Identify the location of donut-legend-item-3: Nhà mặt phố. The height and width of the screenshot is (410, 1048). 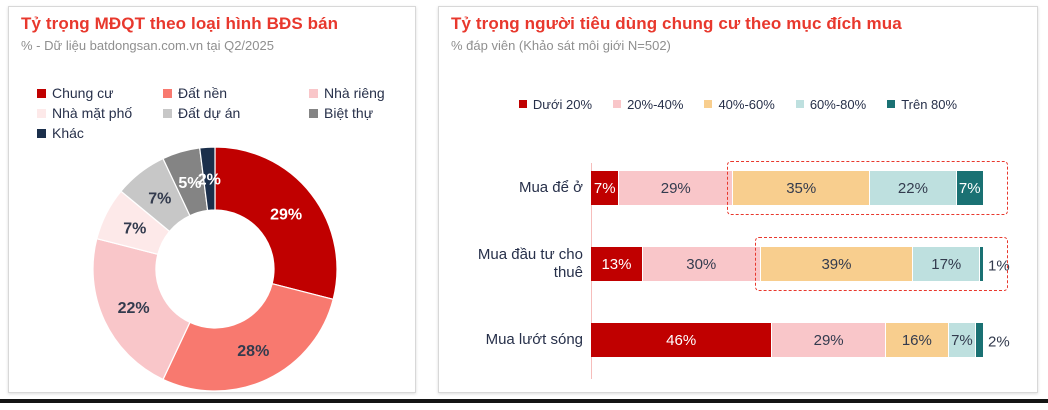
(100, 113).